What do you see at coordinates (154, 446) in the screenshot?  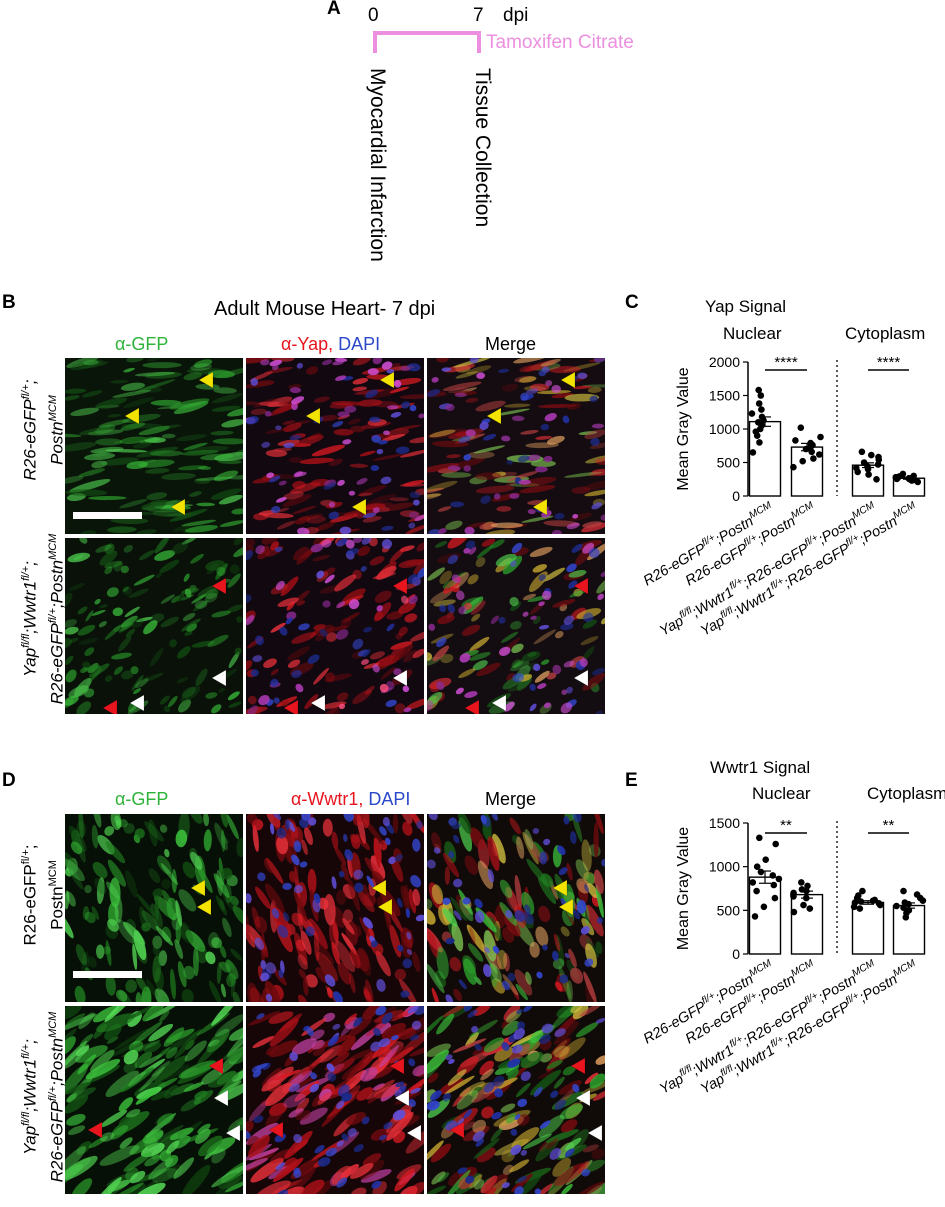 I see `micrograph-b-ctrl-gfp` at bounding box center [154, 446].